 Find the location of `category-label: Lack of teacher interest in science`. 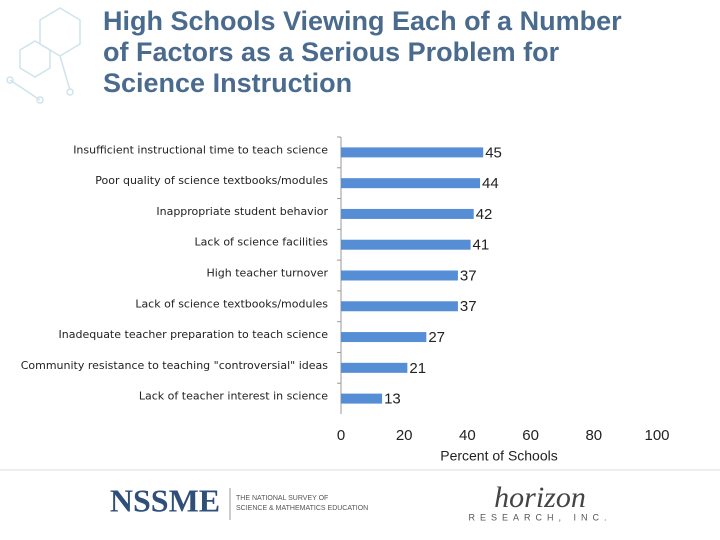

category-label: Lack of teacher interest in science is located at coordinates (233, 396).